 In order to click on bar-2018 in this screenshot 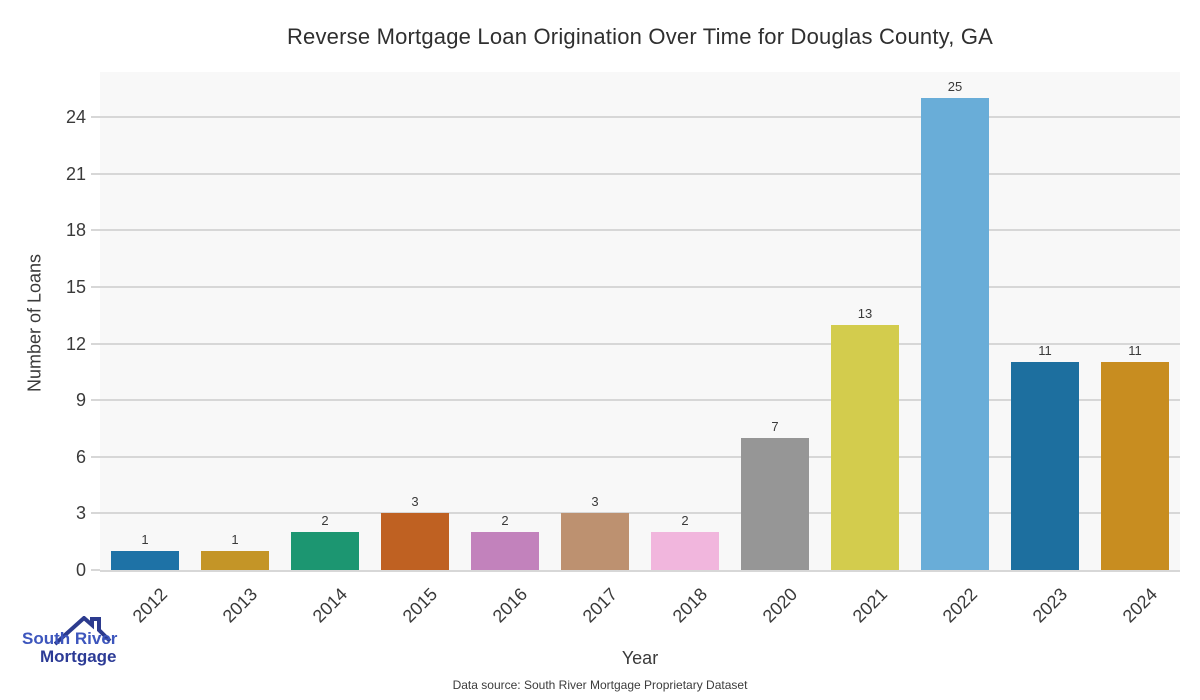, I will do `click(685, 551)`.